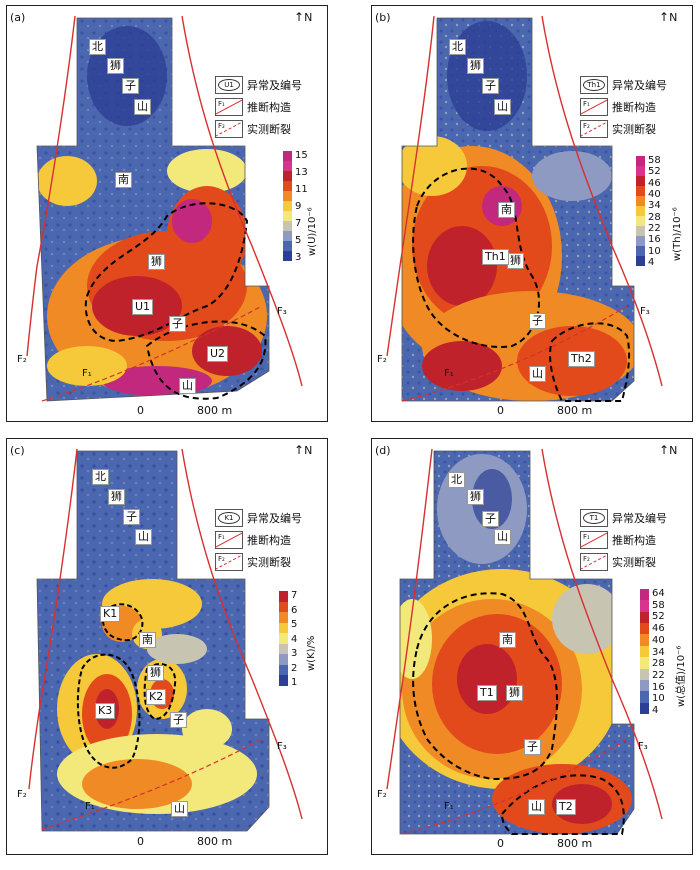 The height and width of the screenshot is (870, 700). What do you see at coordinates (575, 410) in the screenshot?
I see `scale-end: 800 m` at bounding box center [575, 410].